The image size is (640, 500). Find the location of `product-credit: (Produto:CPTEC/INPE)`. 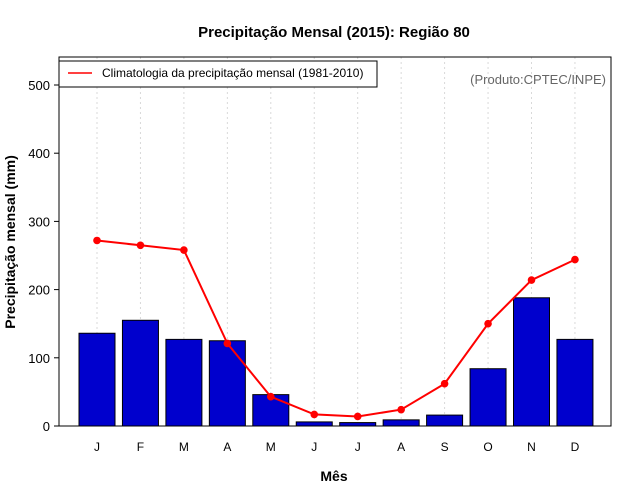

product-credit: (Produto:CPTEC/INPE) is located at coordinates (538, 79).